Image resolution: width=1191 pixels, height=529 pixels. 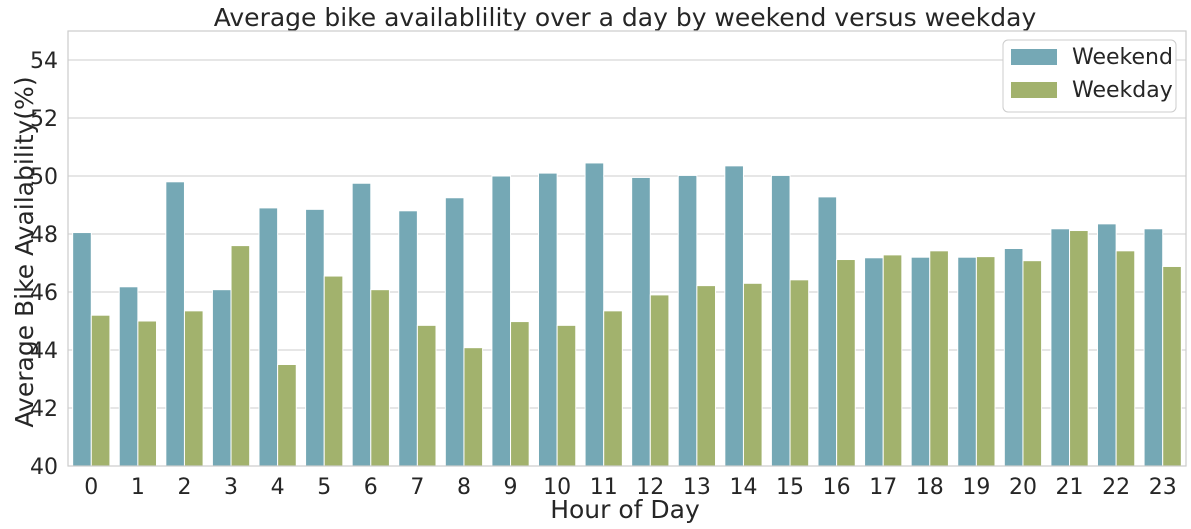 What do you see at coordinates (883, 487) in the screenshot?
I see `x-tick-label: 17` at bounding box center [883, 487].